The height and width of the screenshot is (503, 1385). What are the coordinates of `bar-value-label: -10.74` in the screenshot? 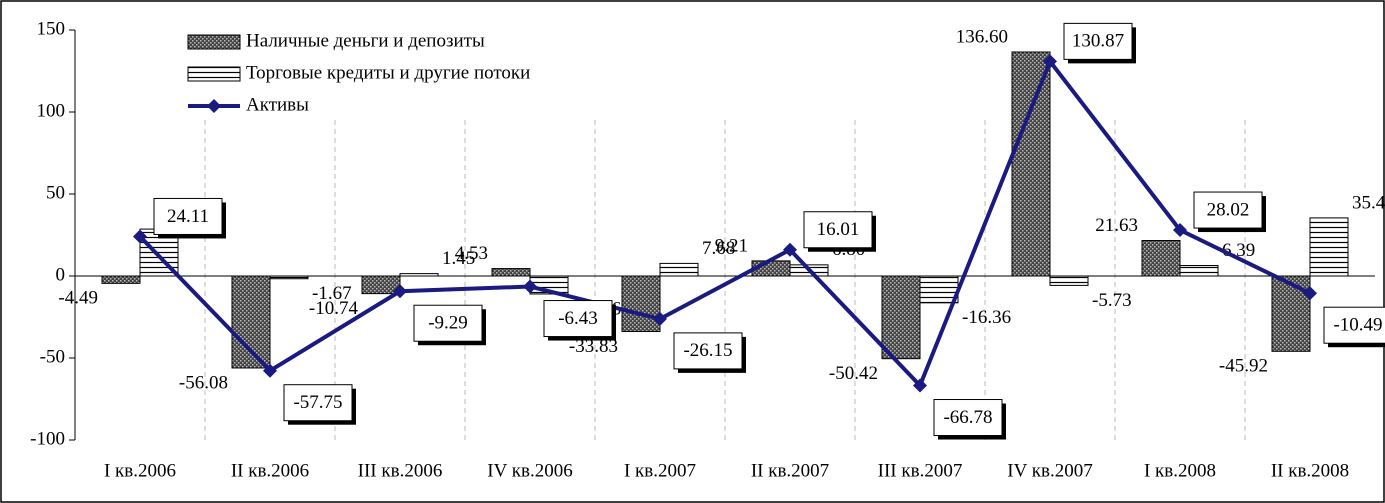 It's located at (334, 308).